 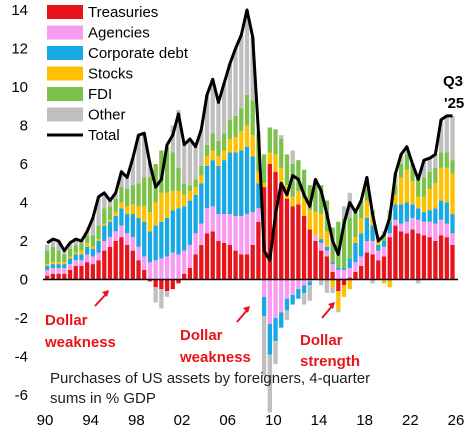 I want to click on legend-entry-total: Total, so click(x=83, y=135).